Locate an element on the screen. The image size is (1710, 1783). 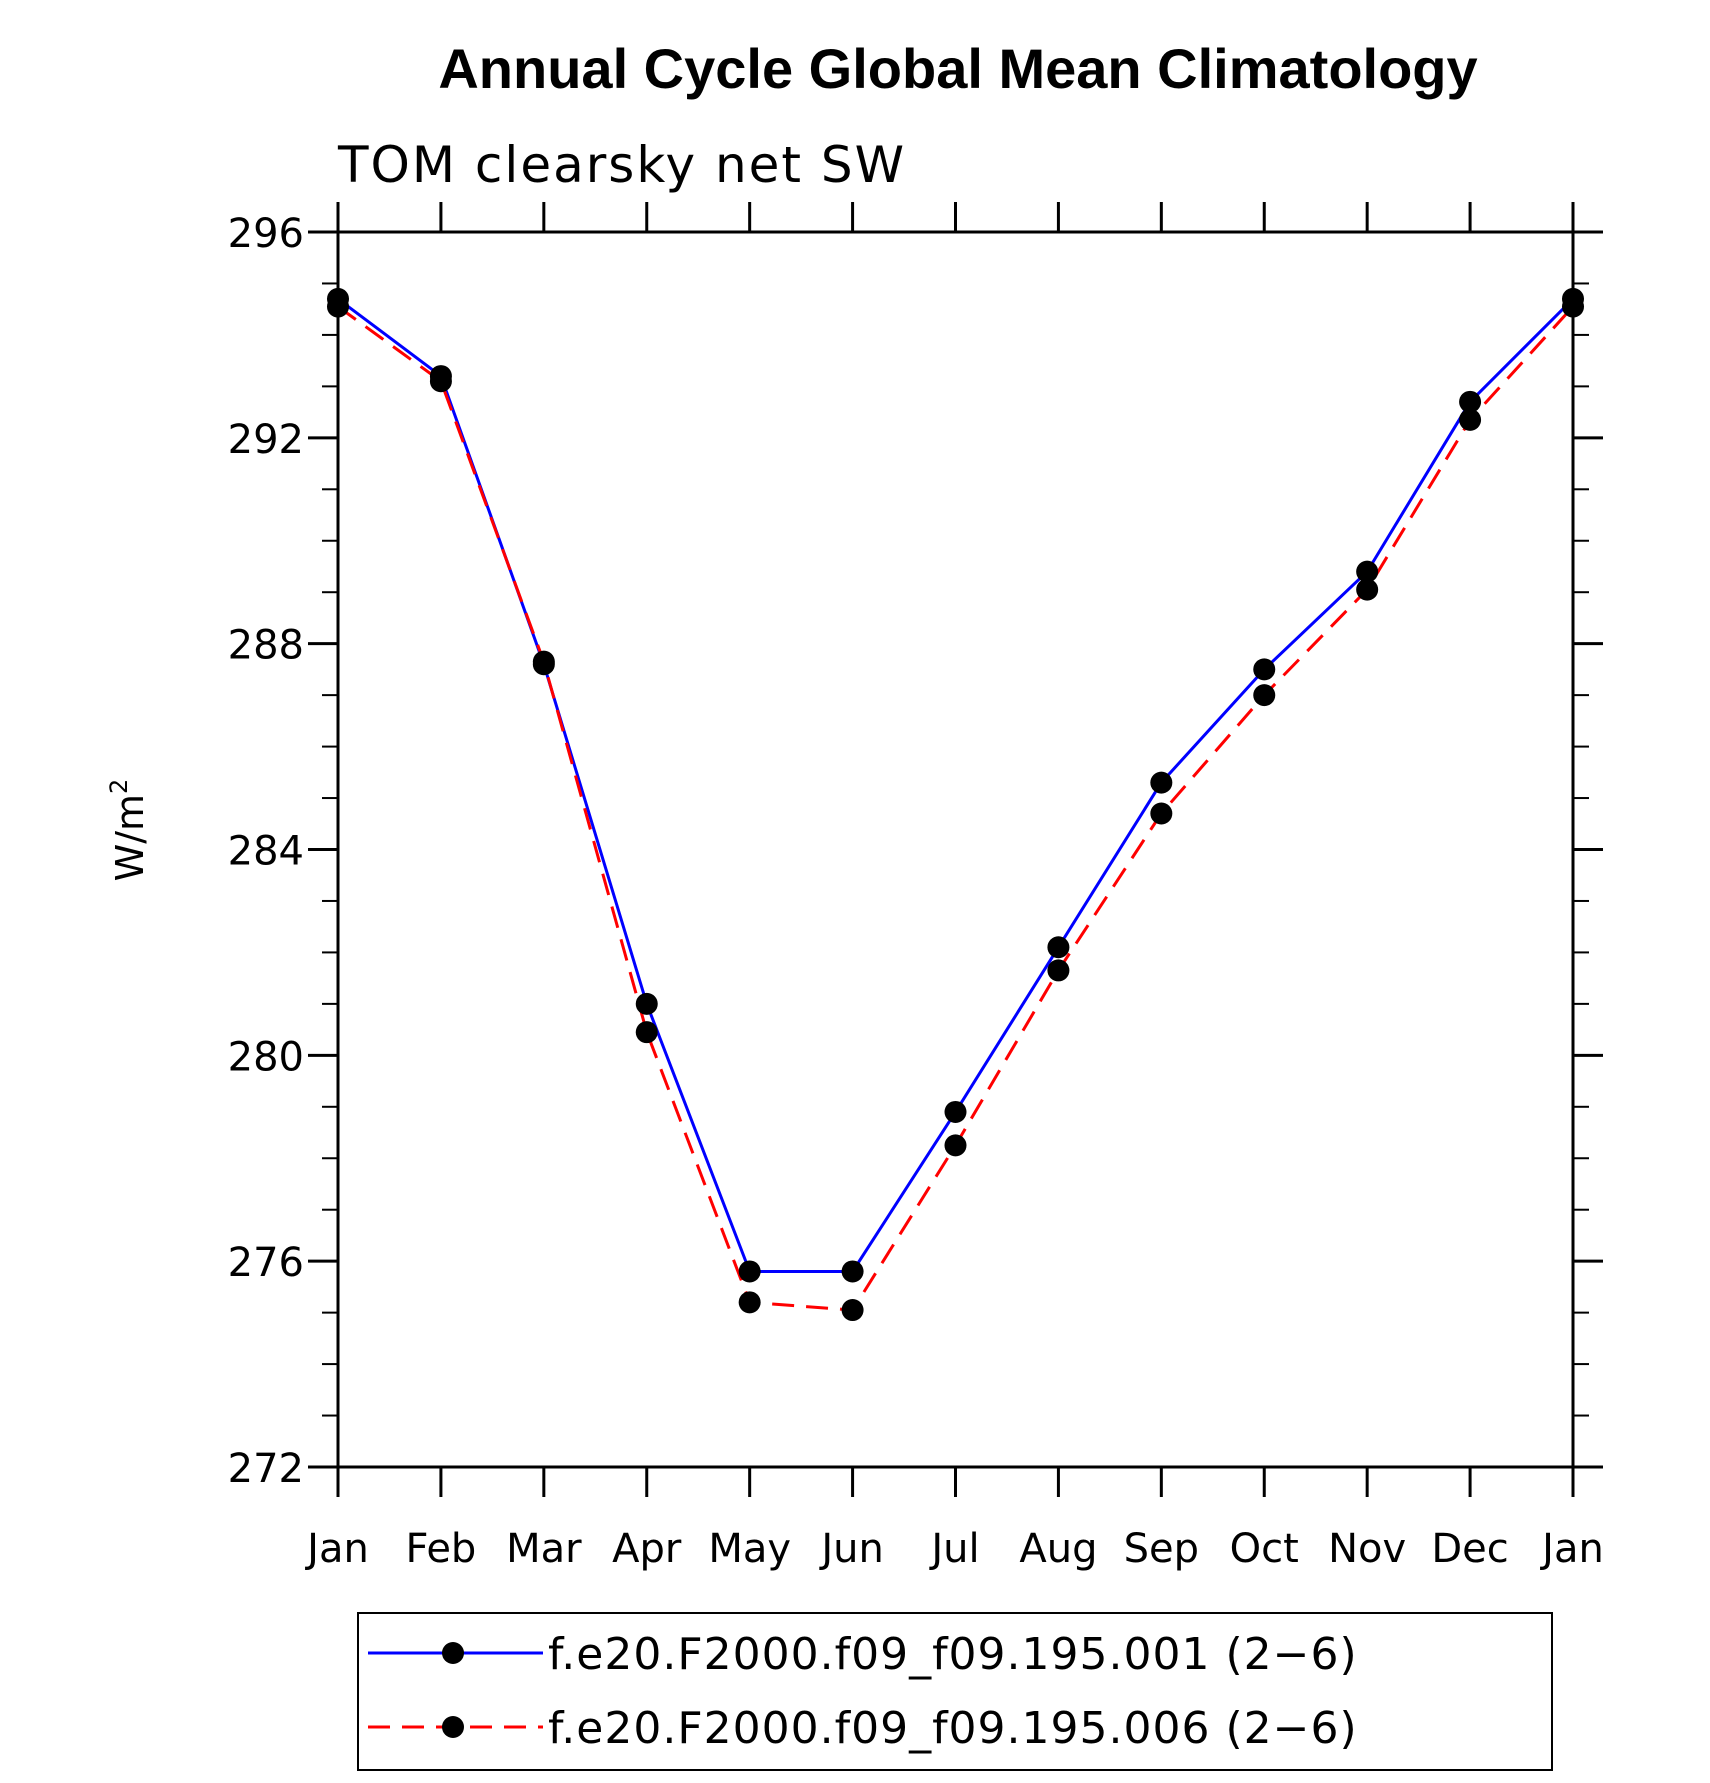
x-tick-label: Mar is located at coordinates (544, 1549).